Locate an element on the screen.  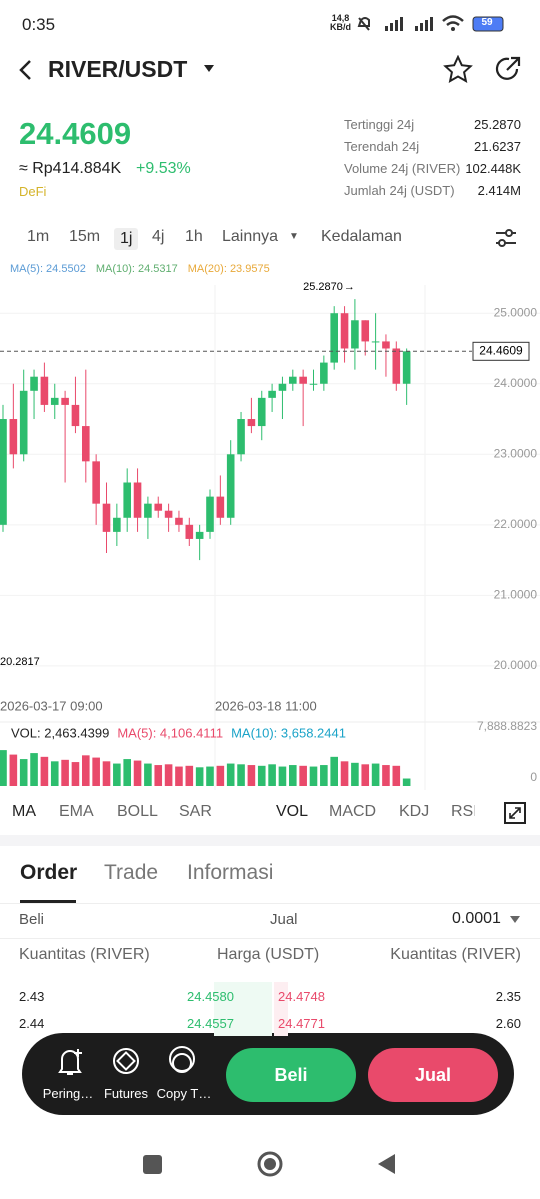
sell-price: 24.4748 is located at coordinates (301, 996).